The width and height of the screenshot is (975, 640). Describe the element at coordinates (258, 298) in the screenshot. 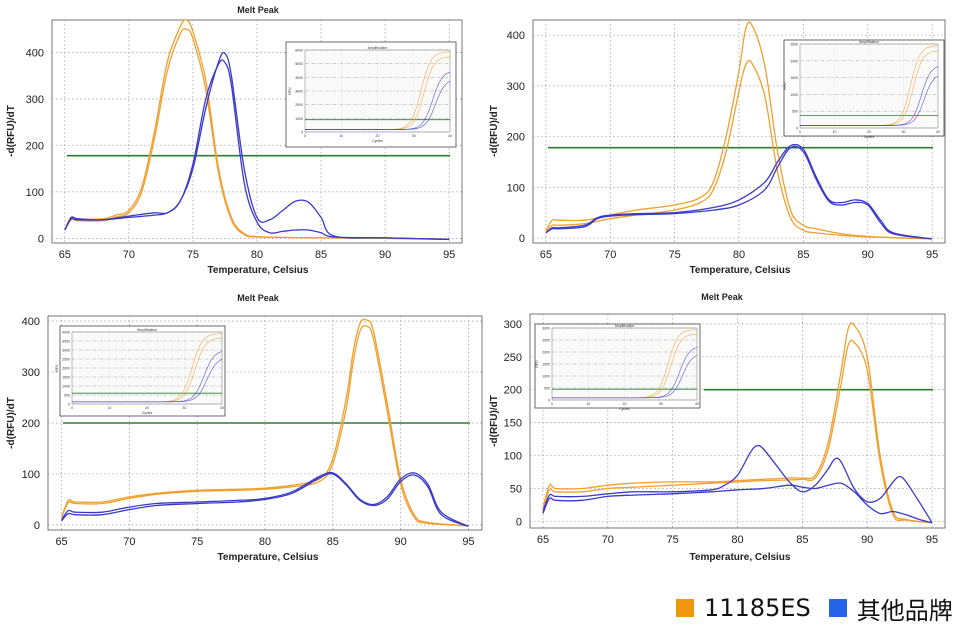

I see `chart-title: Melt Peak` at that location.